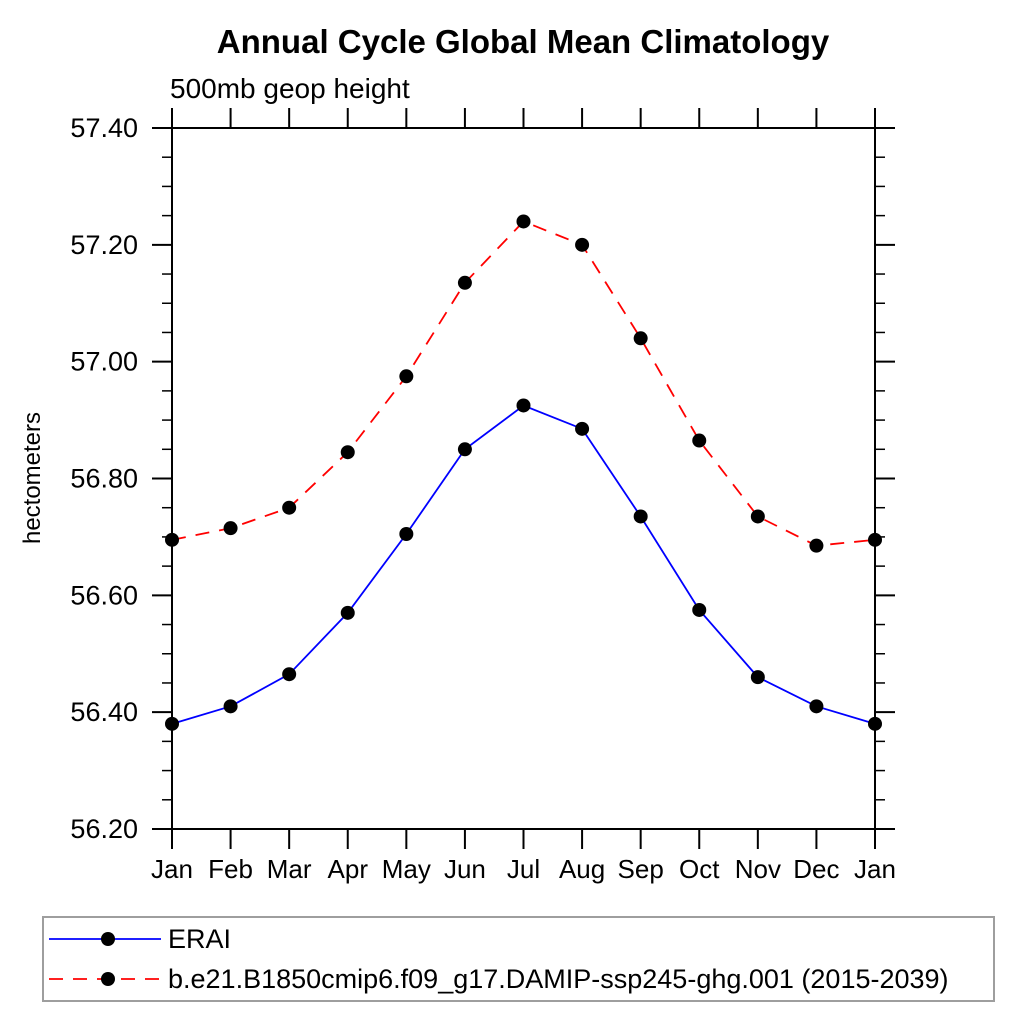  Describe the element at coordinates (104, 362) in the screenshot. I see `y-tick-label: 57.00` at that location.